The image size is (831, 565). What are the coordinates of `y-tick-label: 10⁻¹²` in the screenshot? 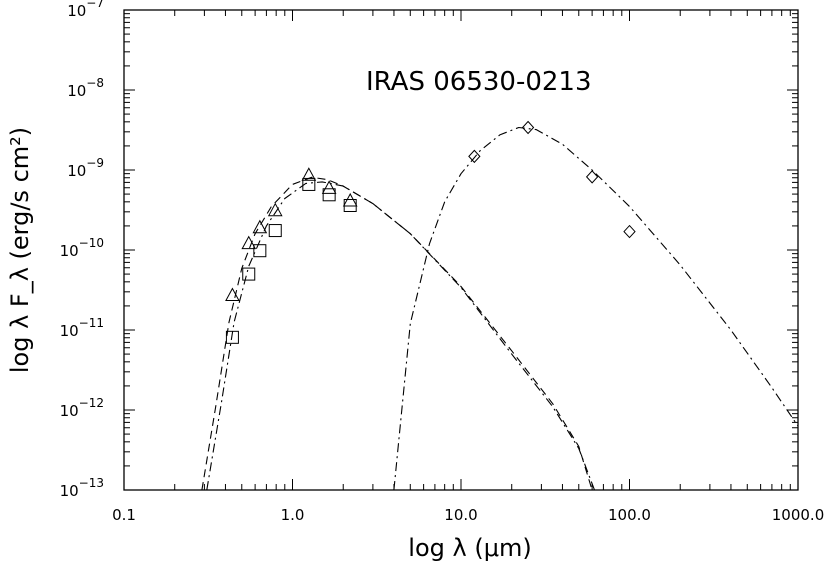 It's located at (82, 408).